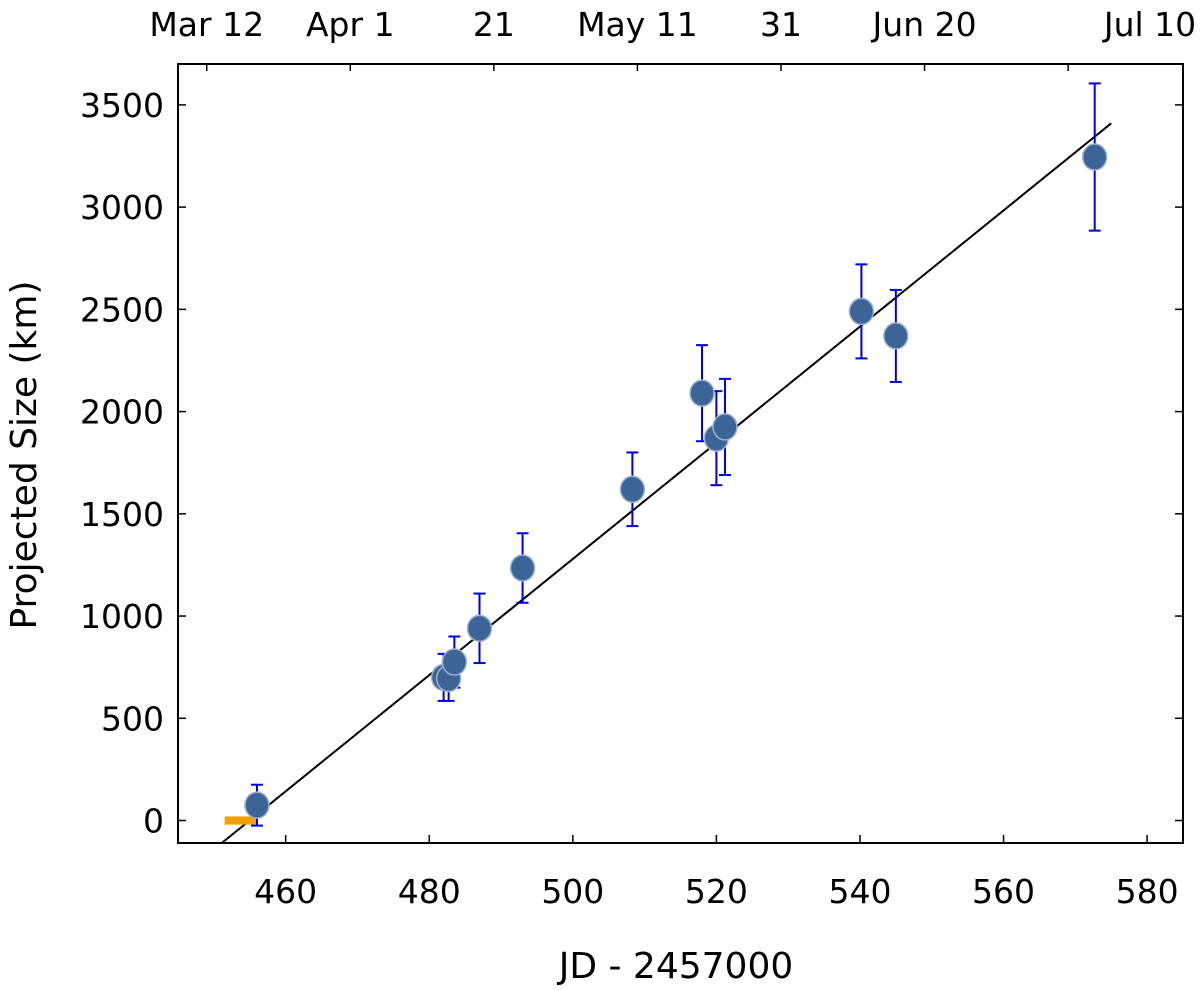 This screenshot has width=1200, height=990. What do you see at coordinates (132, 718) in the screenshot?
I see `y-tick-label: 500` at bounding box center [132, 718].